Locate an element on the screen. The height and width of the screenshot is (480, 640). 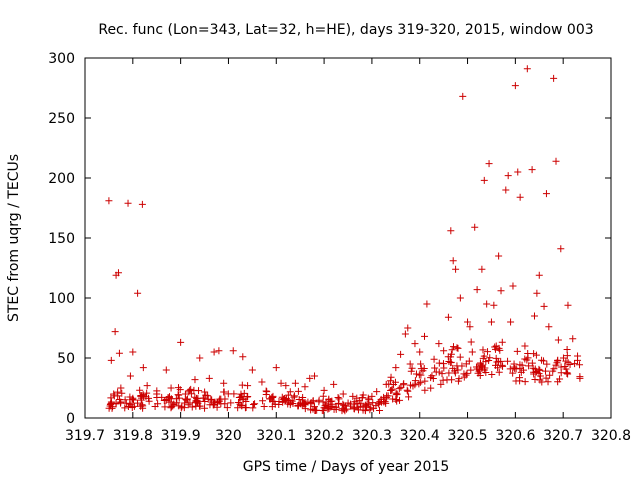
y-tick-label: 150 is located at coordinates (61, 239).